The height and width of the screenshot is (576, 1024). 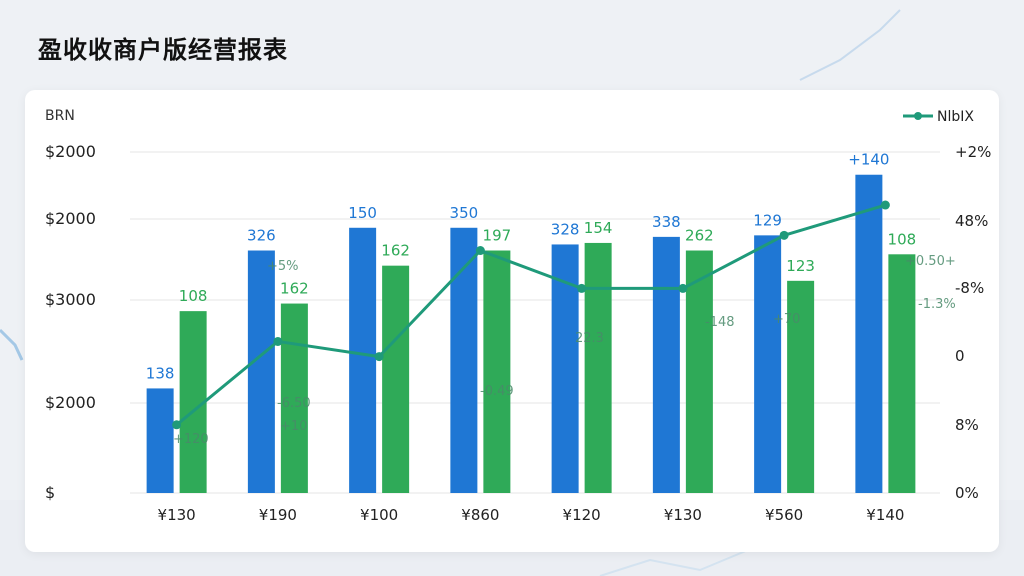 What do you see at coordinates (955, 117) in the screenshot?
I see `legend-label: NlbIX` at bounding box center [955, 117].